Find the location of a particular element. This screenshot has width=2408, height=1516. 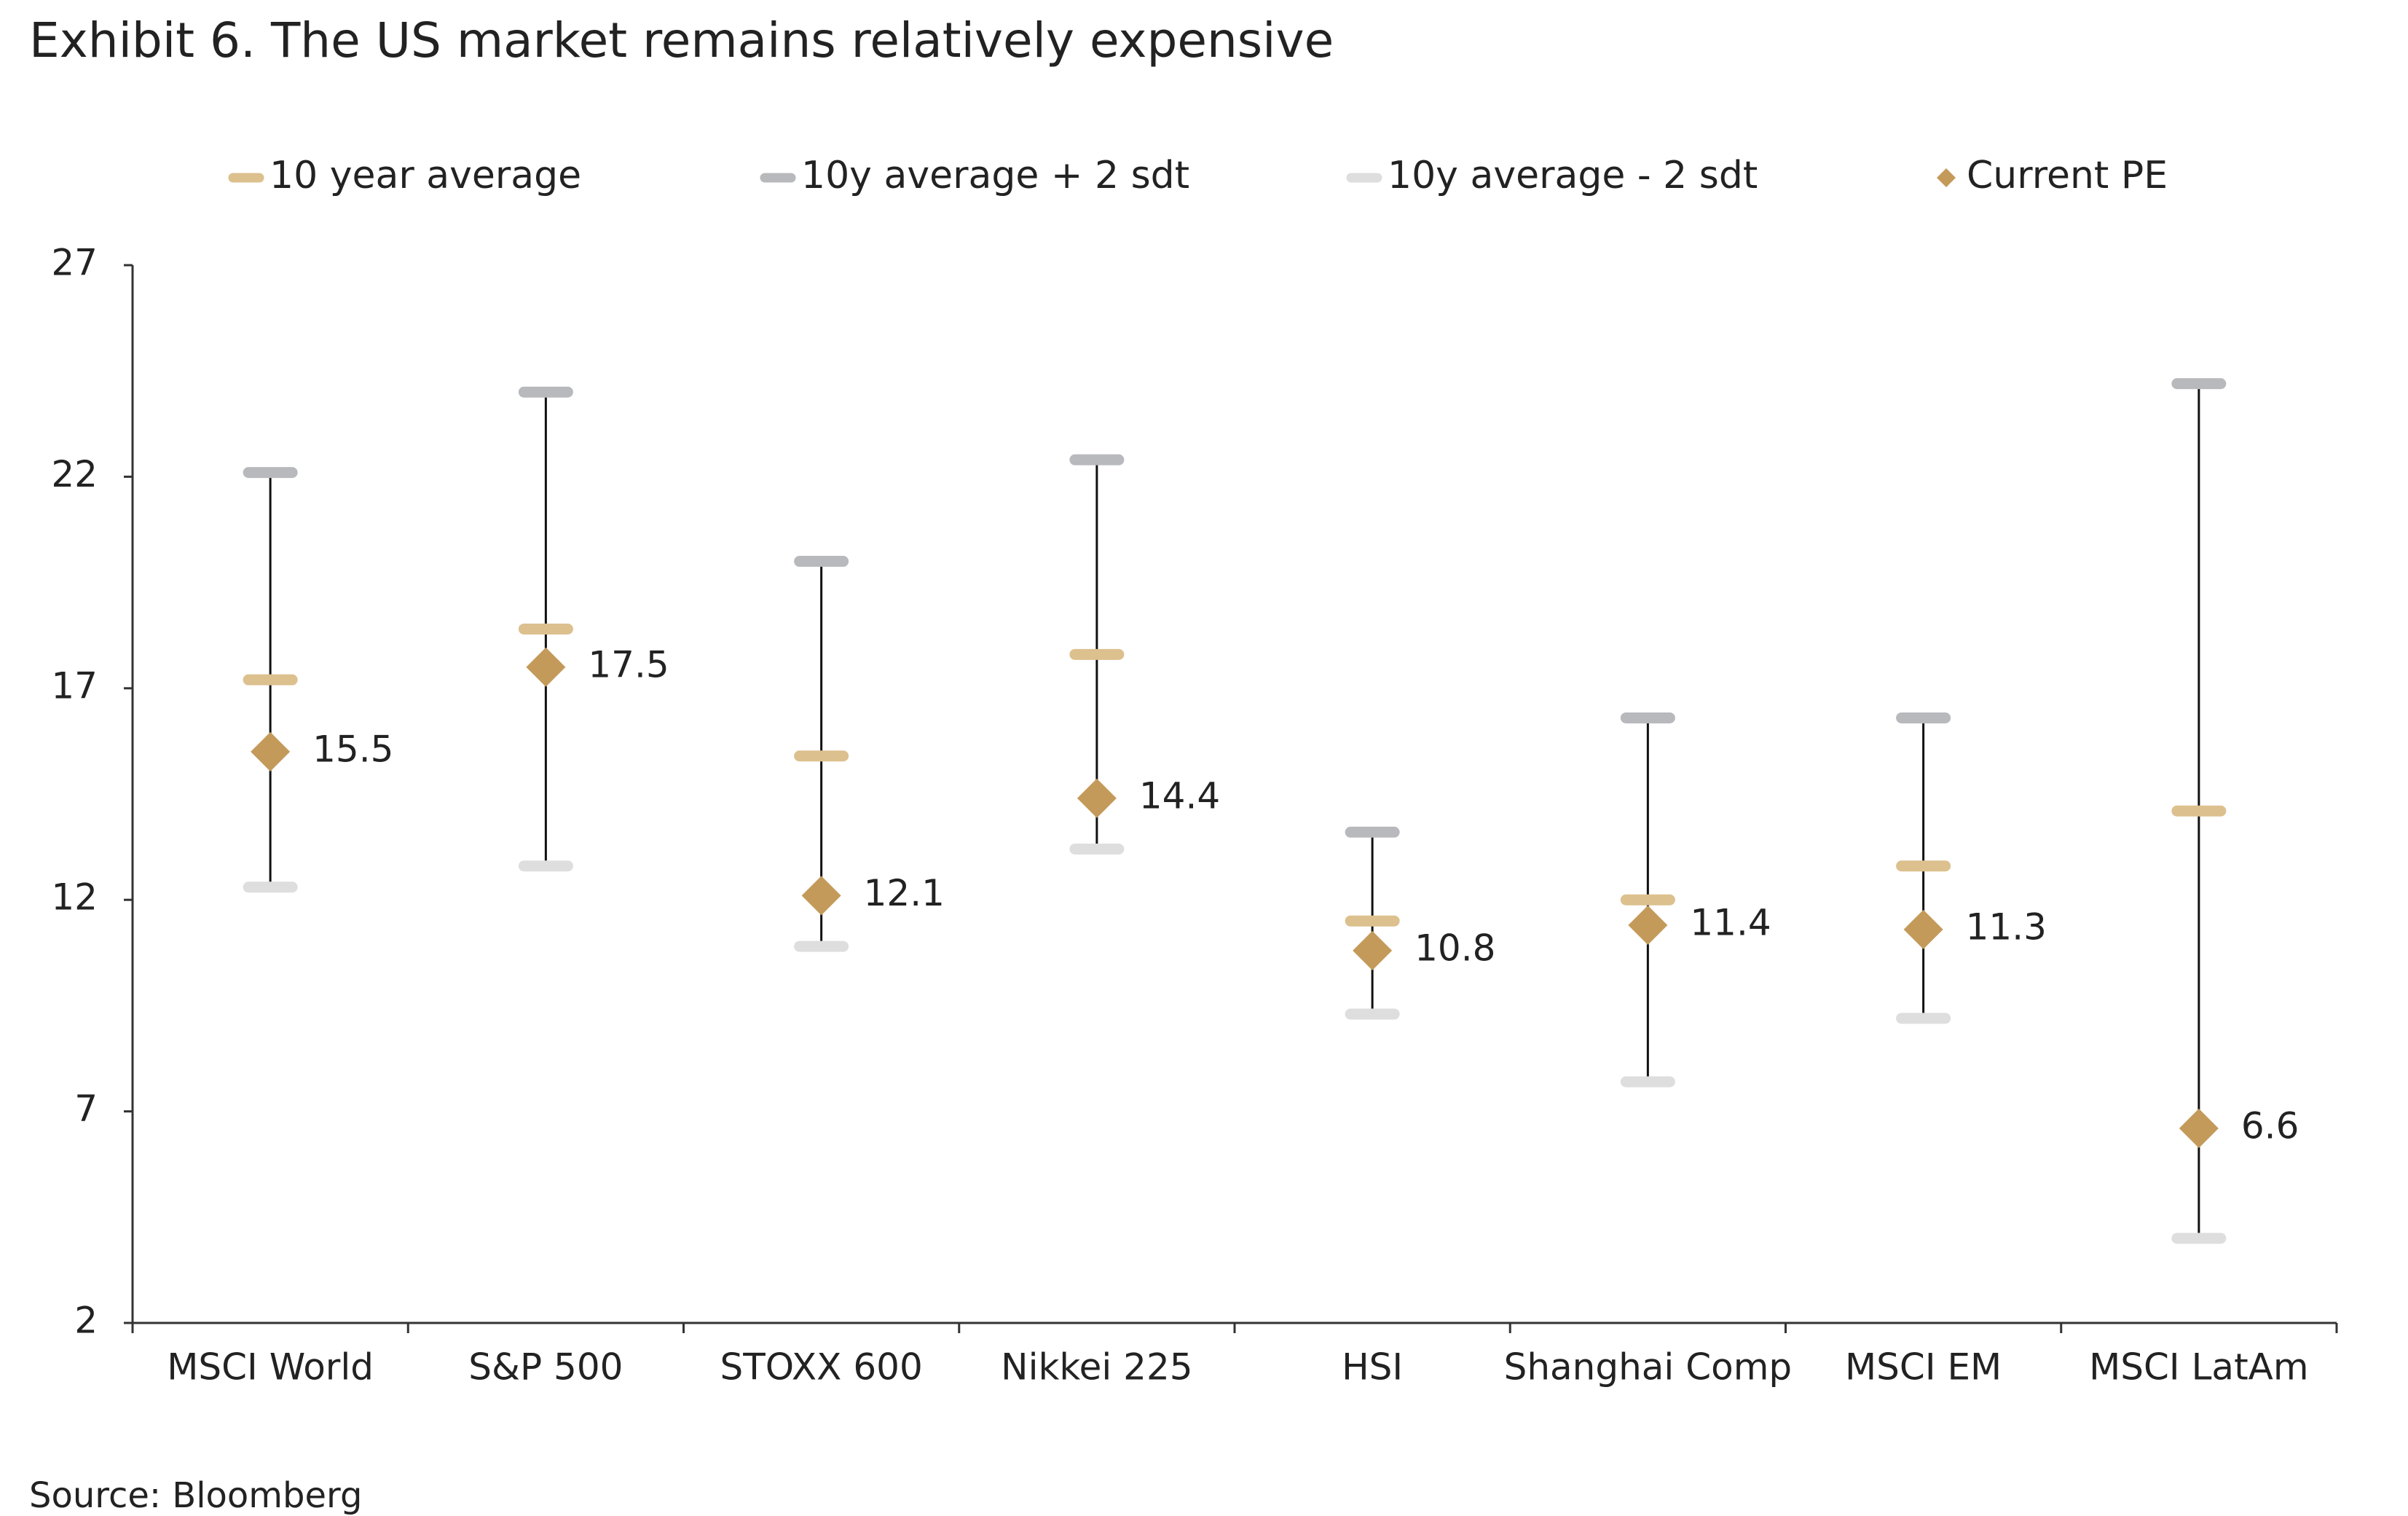

y-tick-label: 12 is located at coordinates (74, 897).